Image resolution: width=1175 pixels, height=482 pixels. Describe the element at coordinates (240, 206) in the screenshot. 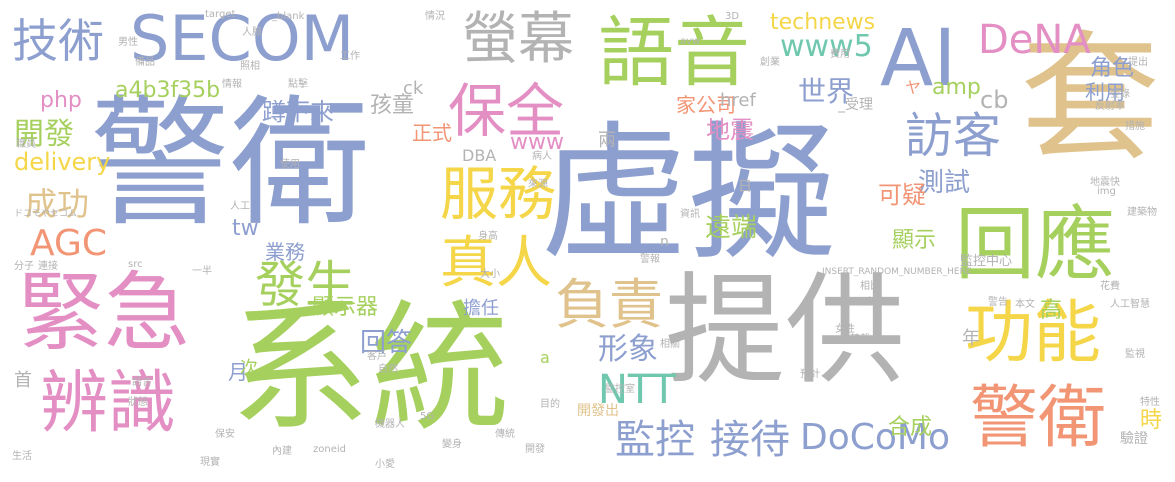

I see `word: 人工` at that location.